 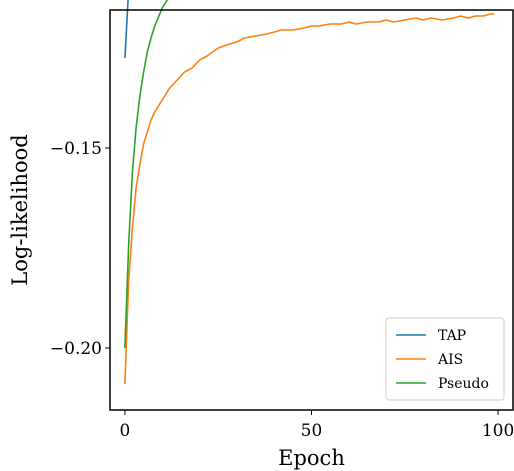 What do you see at coordinates (76, 349) in the screenshot?
I see `y-tick-label: −0.20` at bounding box center [76, 349].